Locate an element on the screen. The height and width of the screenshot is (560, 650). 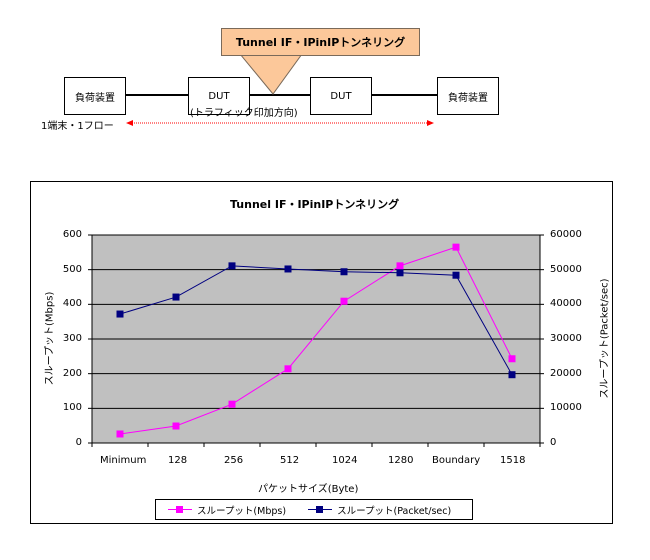
legend-marker-mbps-icon is located at coordinates (180, 509).